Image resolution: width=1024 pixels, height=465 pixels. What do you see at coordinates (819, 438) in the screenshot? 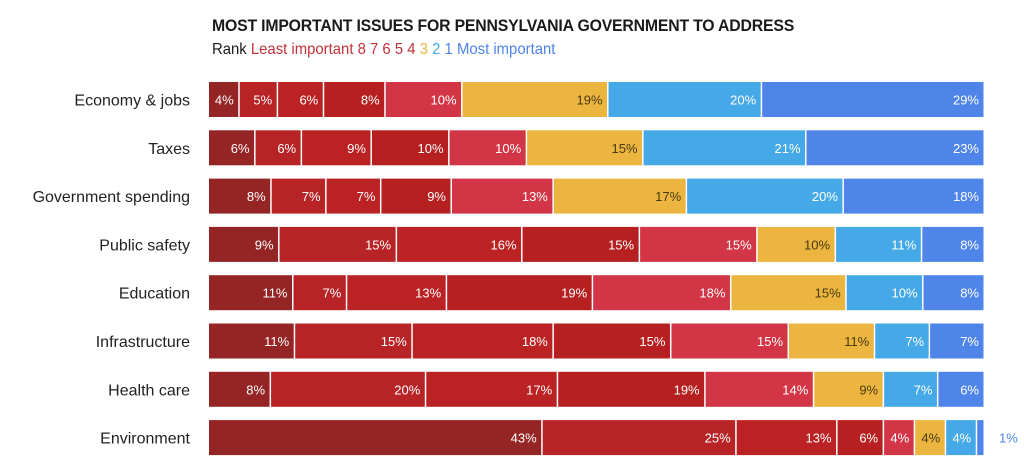
I see `value-label: 13%` at bounding box center [819, 438].